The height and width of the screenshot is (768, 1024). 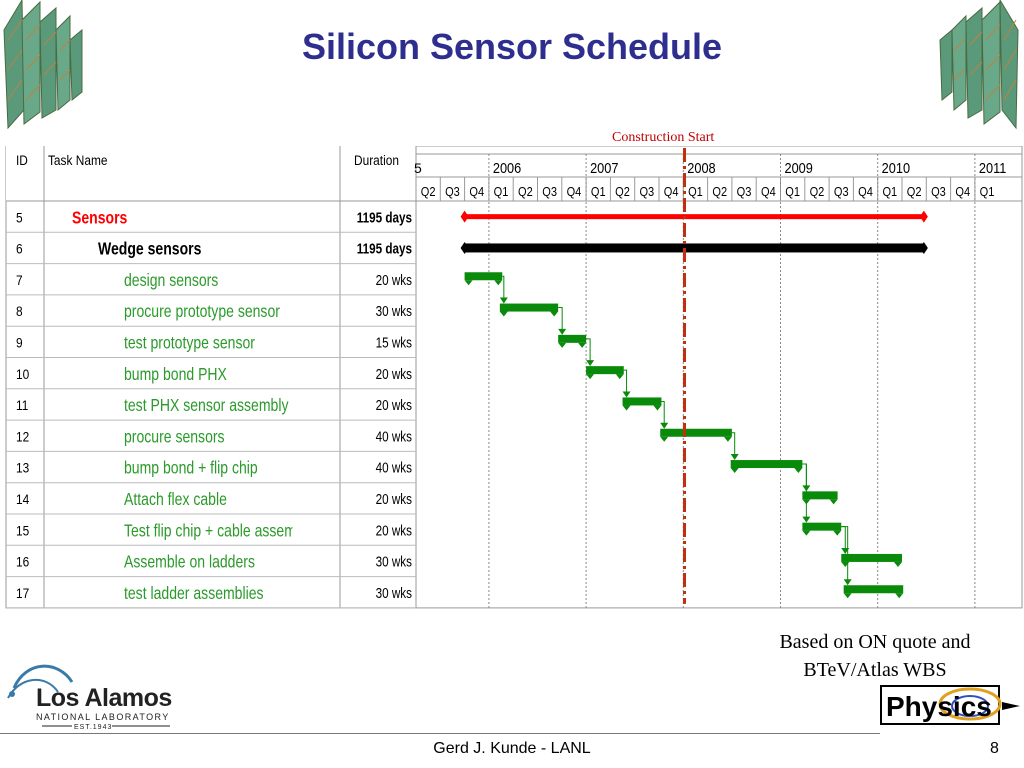 What do you see at coordinates (22, 468) in the screenshot?
I see `task-id: 13` at bounding box center [22, 468].